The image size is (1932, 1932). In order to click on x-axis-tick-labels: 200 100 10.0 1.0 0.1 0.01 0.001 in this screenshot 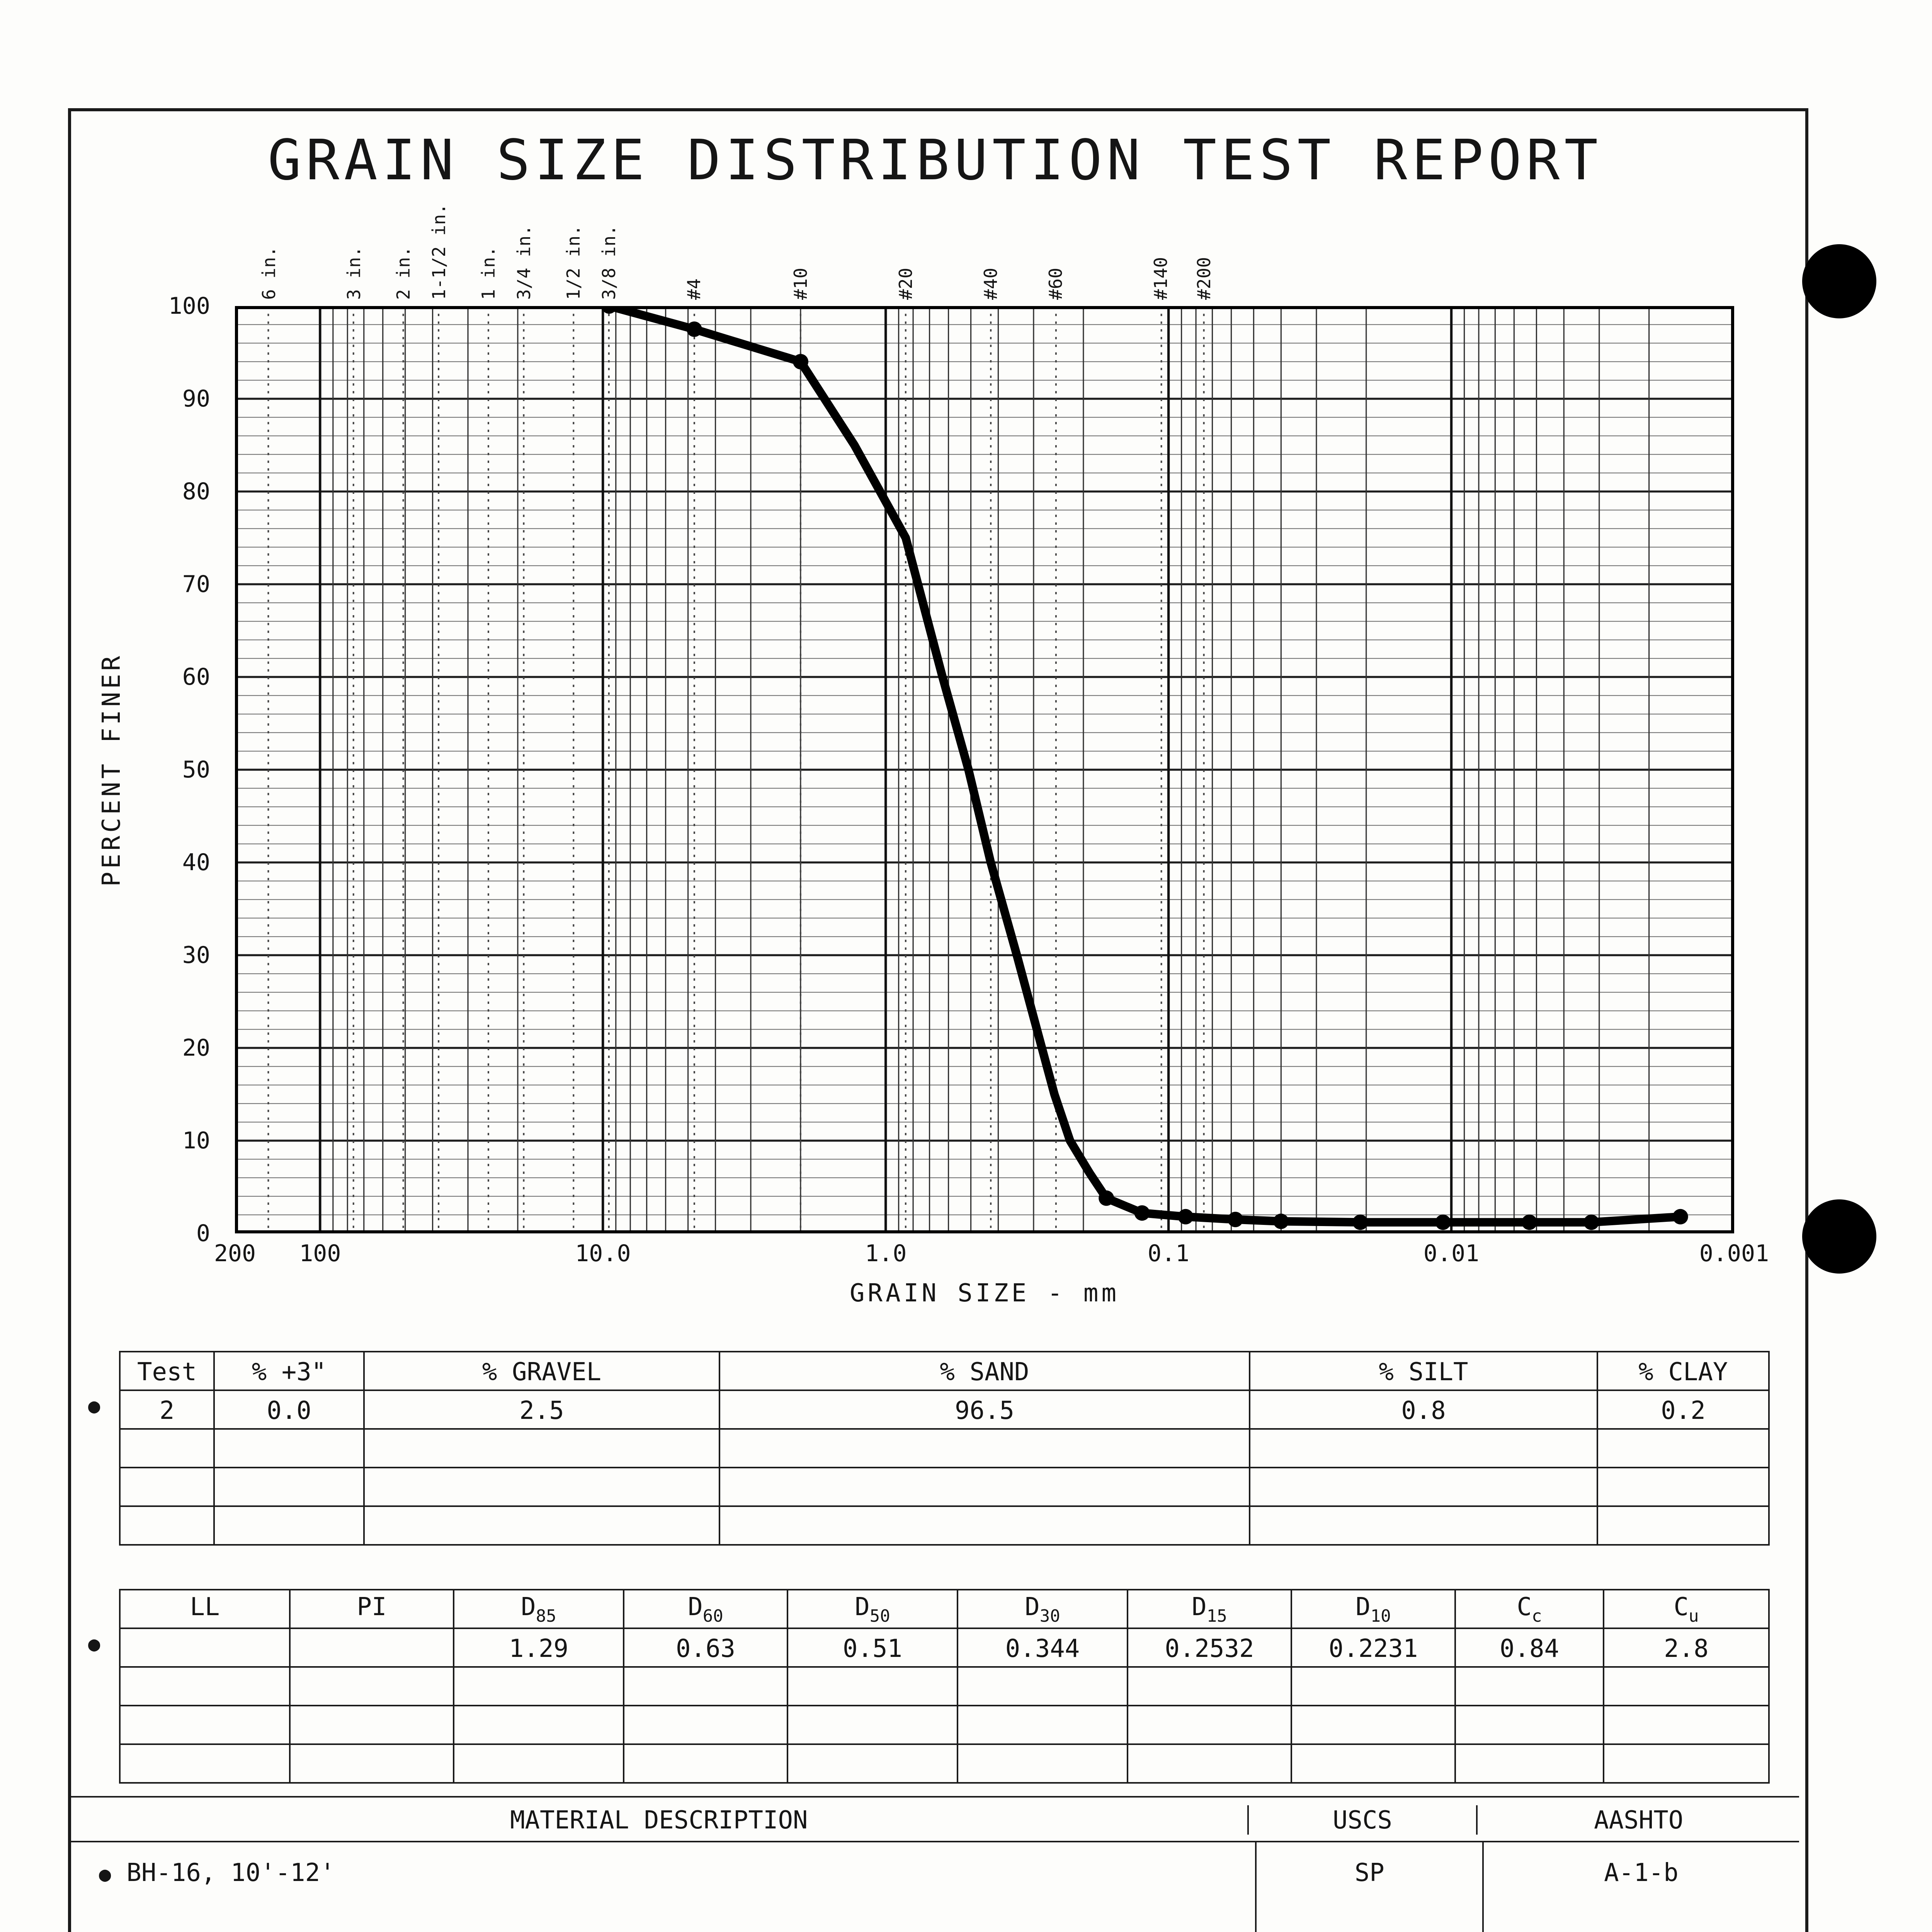, I will do `click(992, 1255)`.